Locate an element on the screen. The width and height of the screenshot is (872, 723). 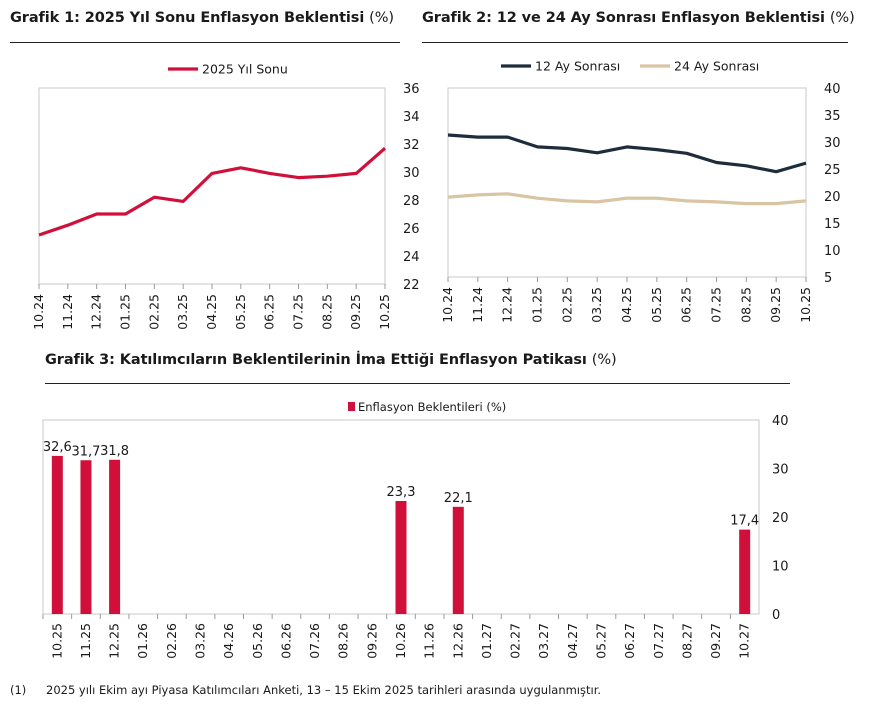
chart2-xtick-label-2: 12.24 is located at coordinates (507, 305).